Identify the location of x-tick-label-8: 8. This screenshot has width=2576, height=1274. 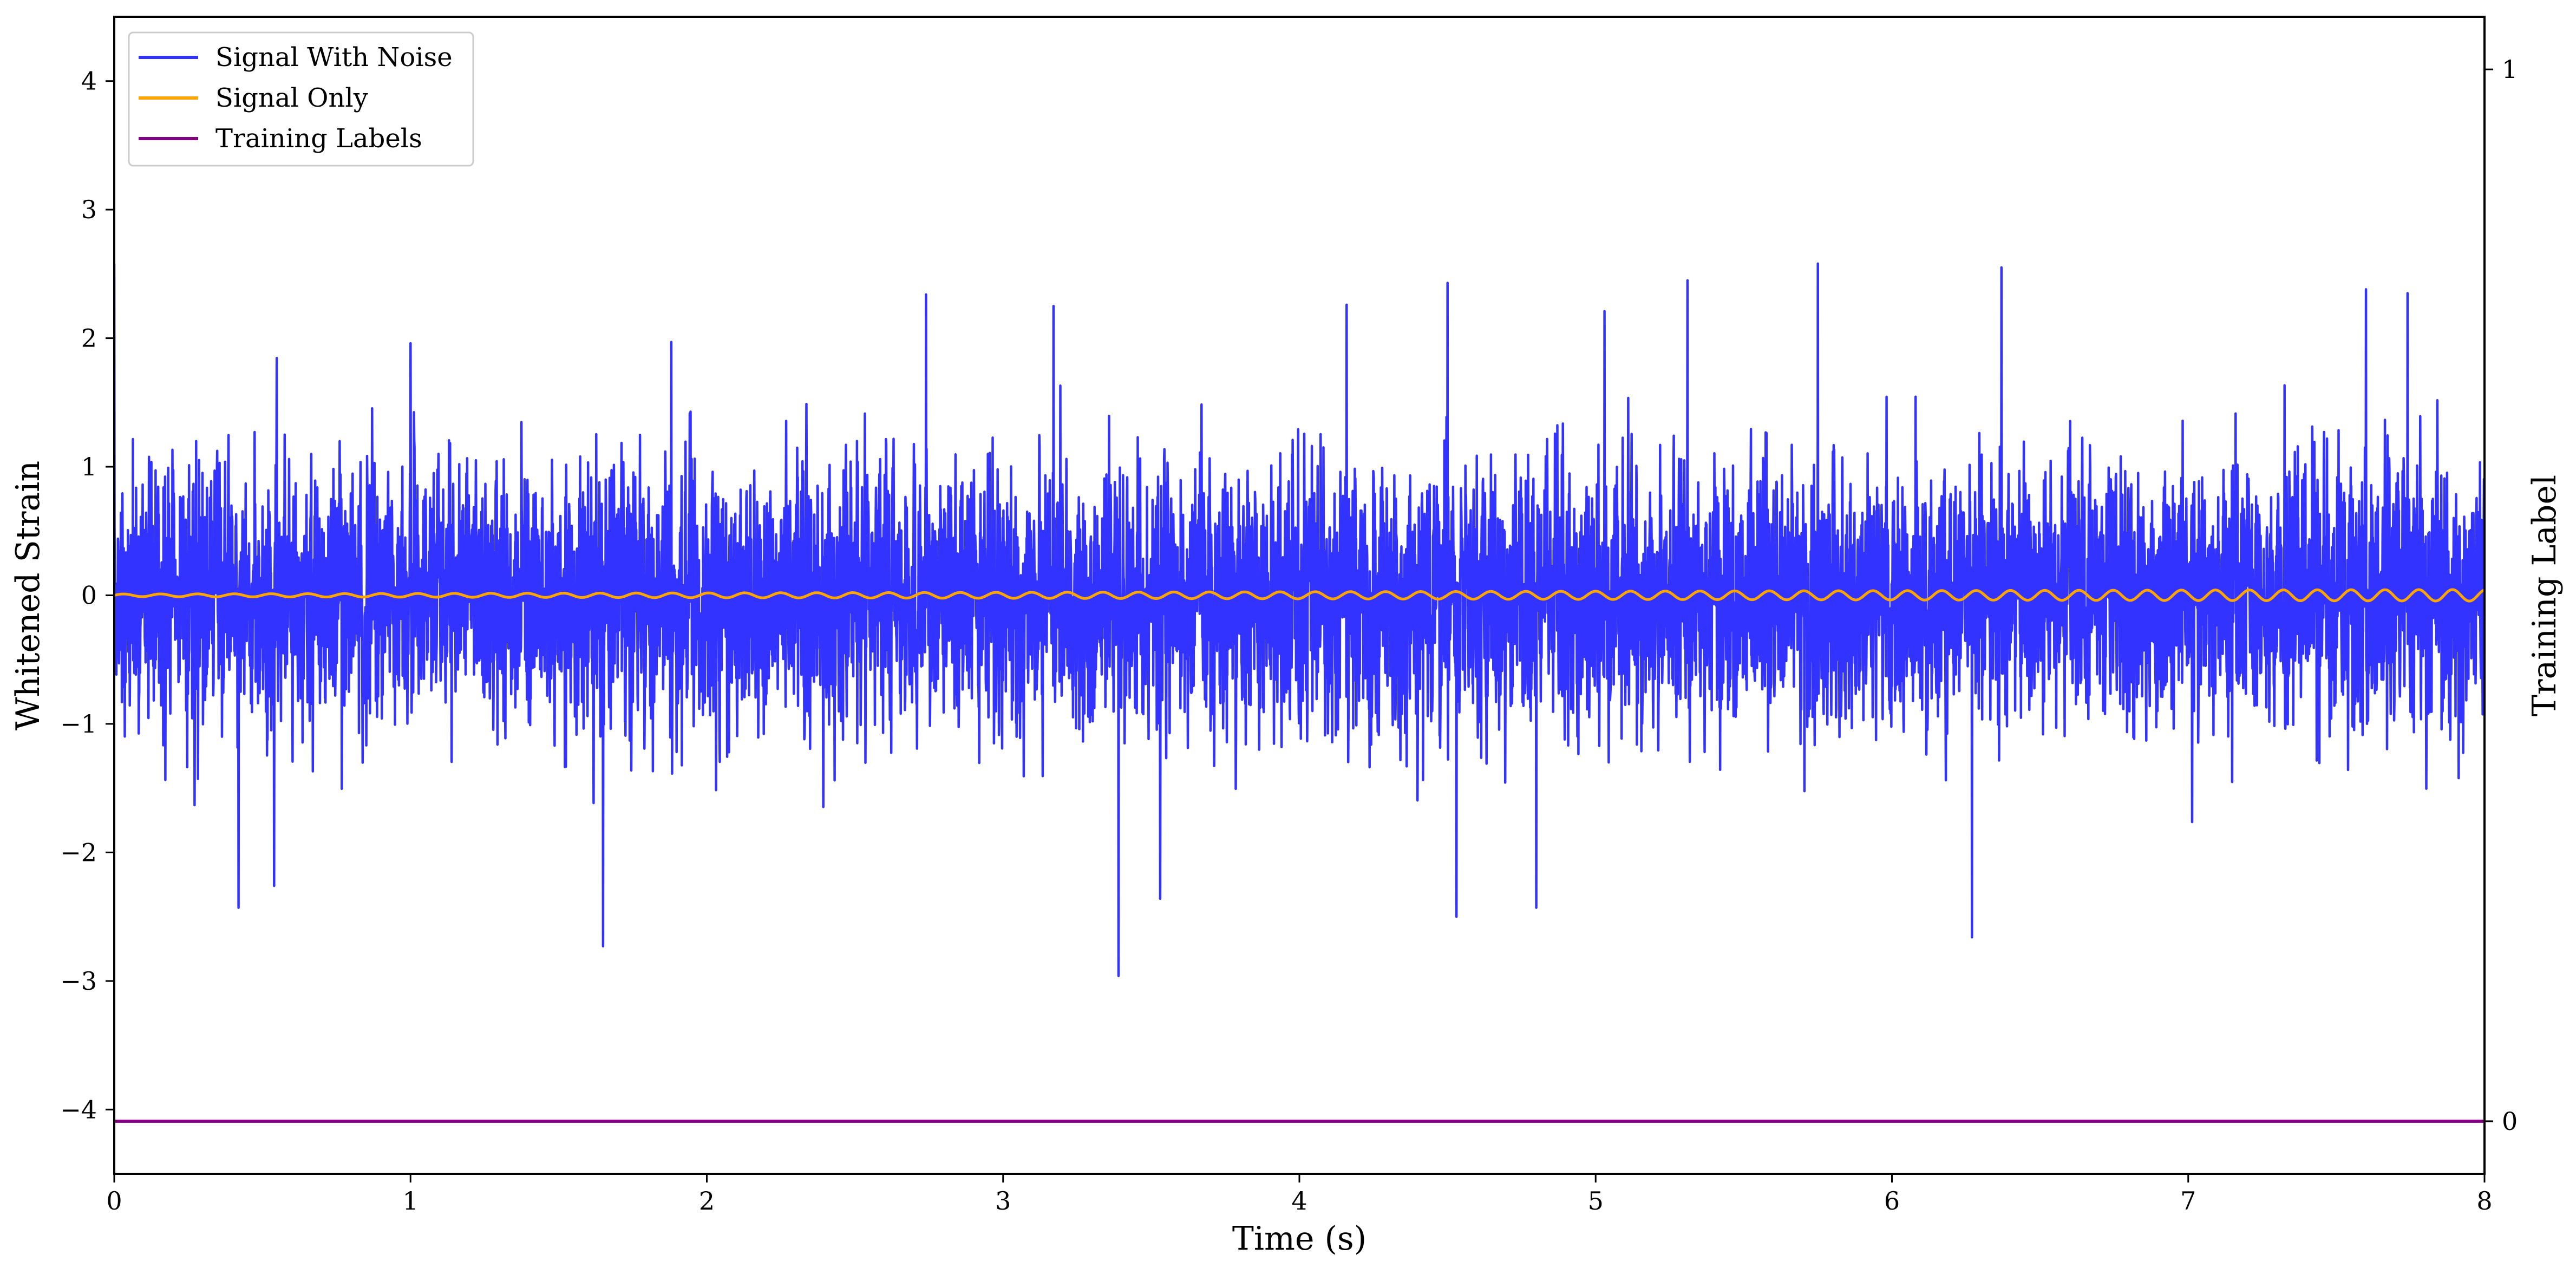
(2484, 1201).